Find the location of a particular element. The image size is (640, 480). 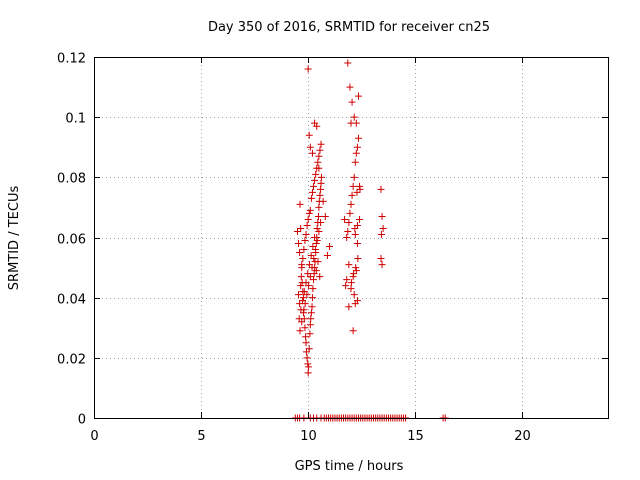

x-tick-label: 5 is located at coordinates (201, 436).